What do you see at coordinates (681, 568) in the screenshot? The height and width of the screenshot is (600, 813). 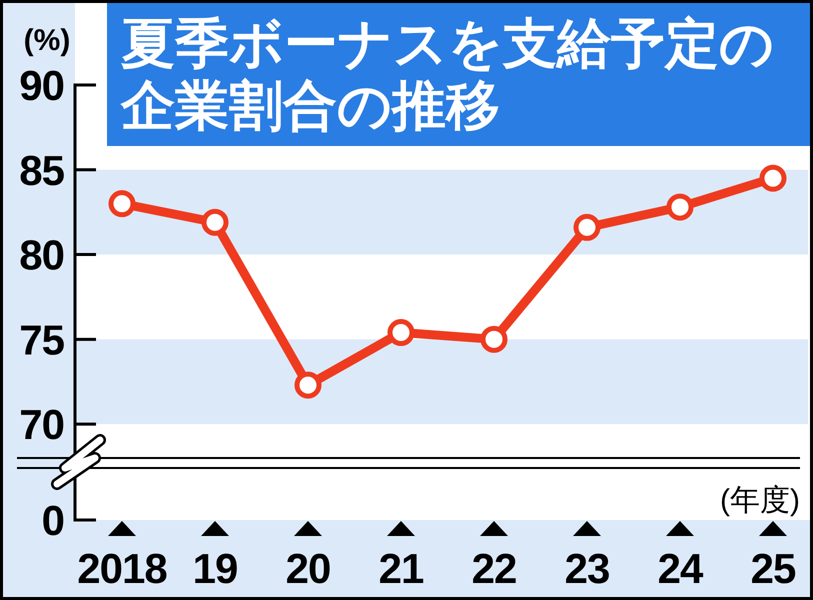 I see `x-tick-label: 24` at bounding box center [681, 568].